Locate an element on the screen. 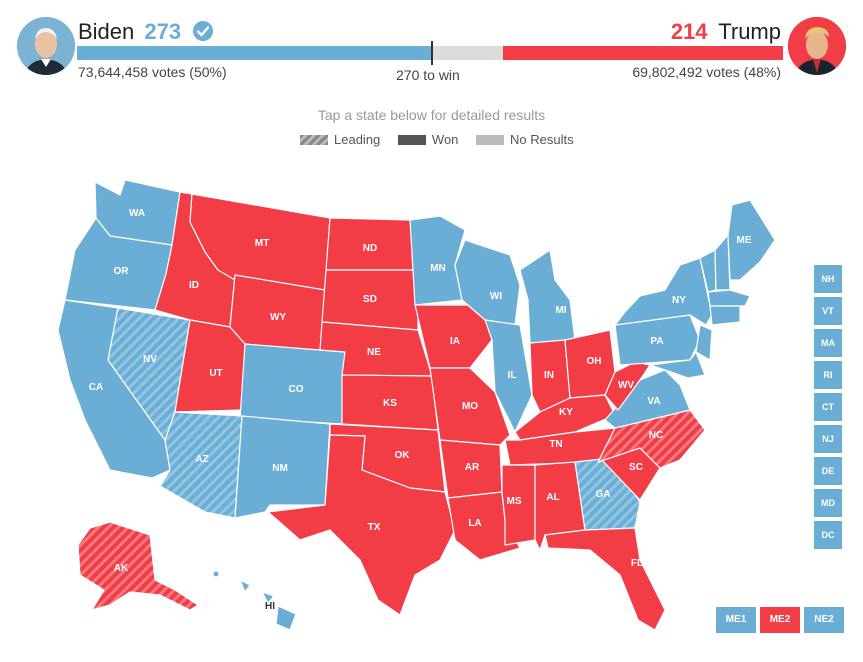 The image size is (863, 662). biden-electoral-votes: 273 is located at coordinates (163, 31).